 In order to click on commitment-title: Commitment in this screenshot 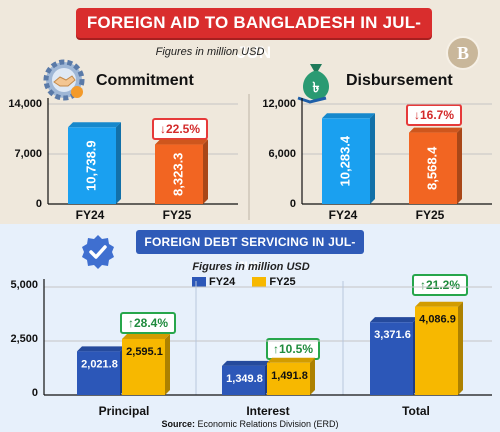, I will do `click(145, 80)`.